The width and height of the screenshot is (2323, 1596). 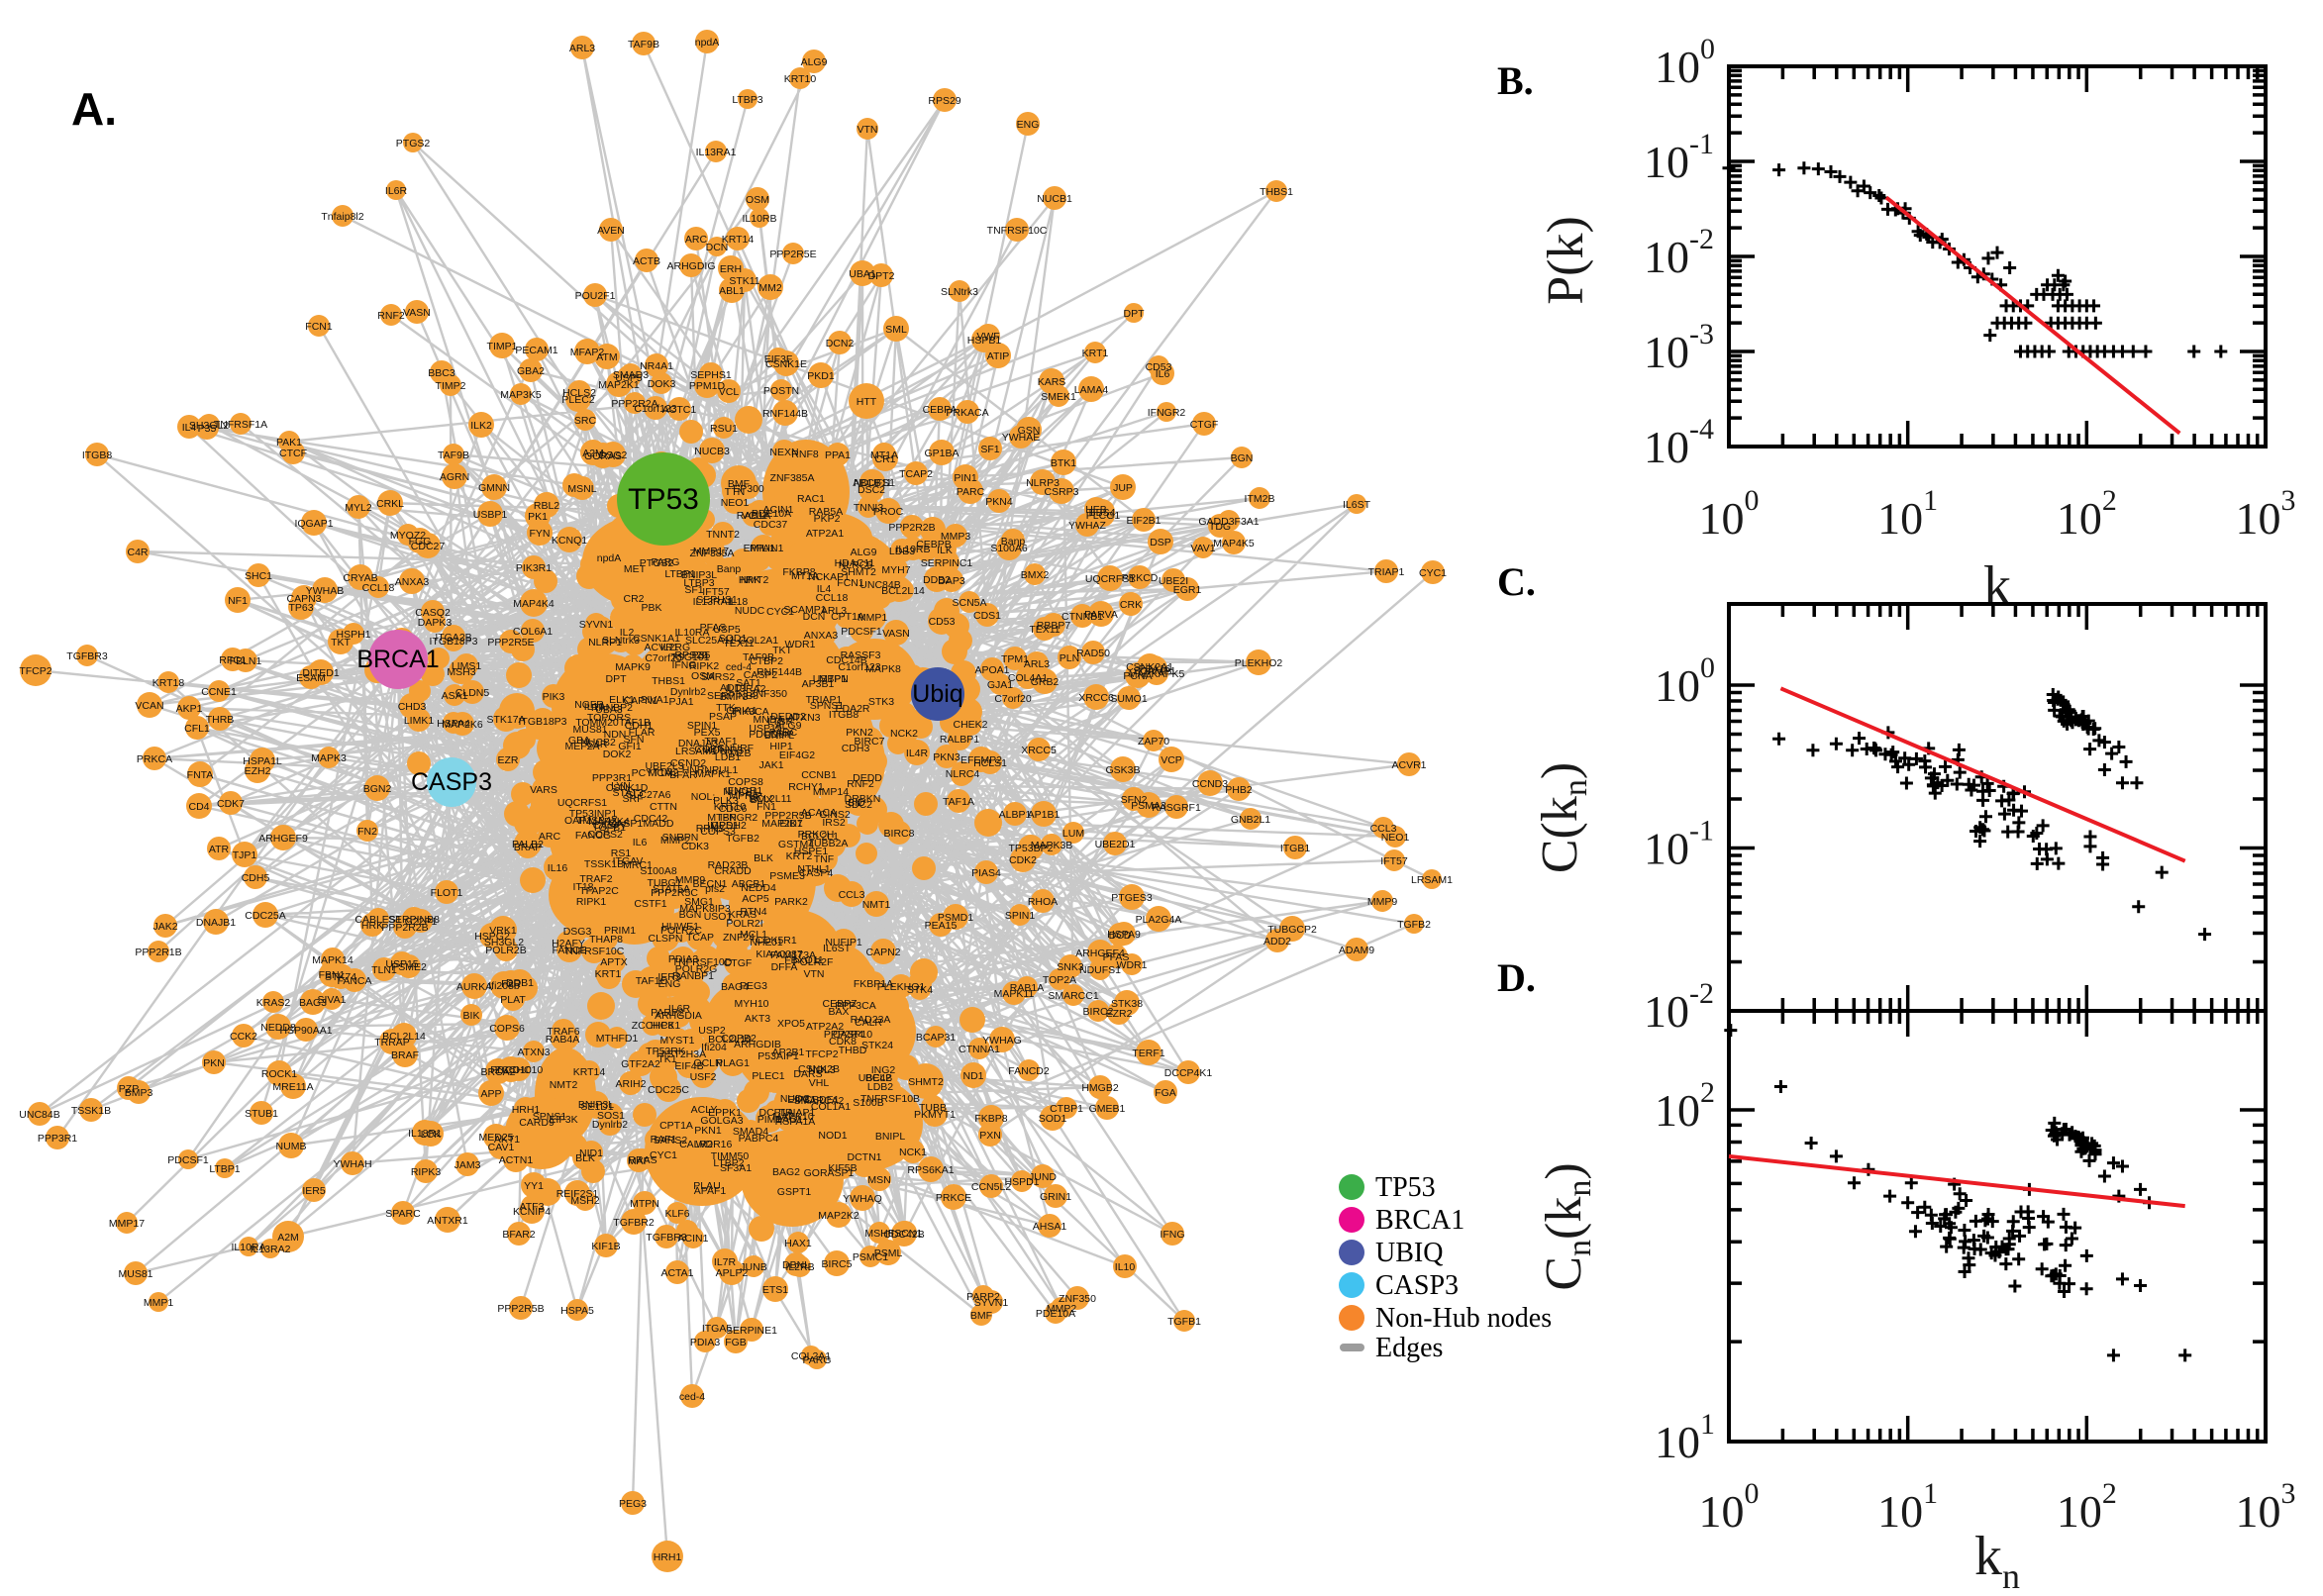 I want to click on svg-text: CDK2, so click(x=1023, y=860).